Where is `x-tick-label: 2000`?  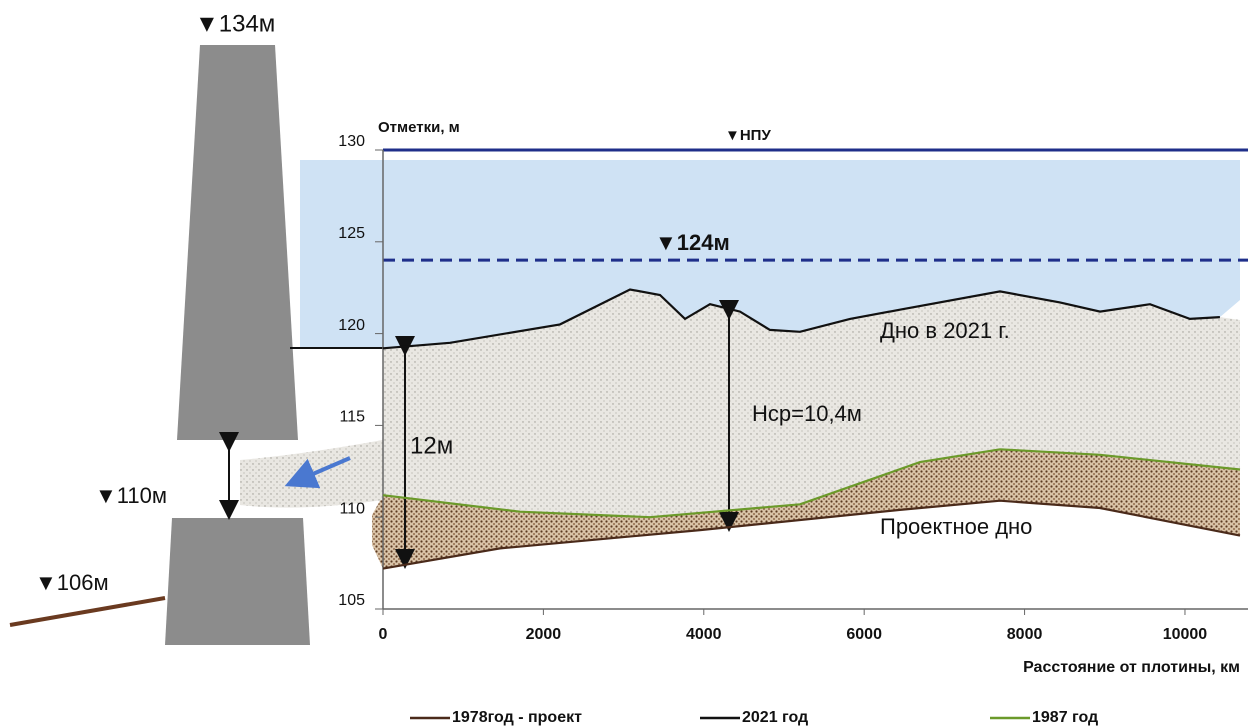
x-tick-label: 2000 is located at coordinates (544, 634).